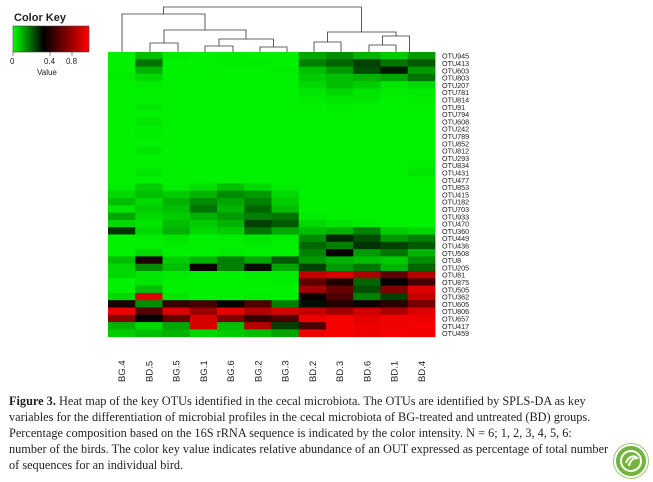  Describe the element at coordinates (340, 371) in the screenshot. I see `column-label: BD.3` at that location.